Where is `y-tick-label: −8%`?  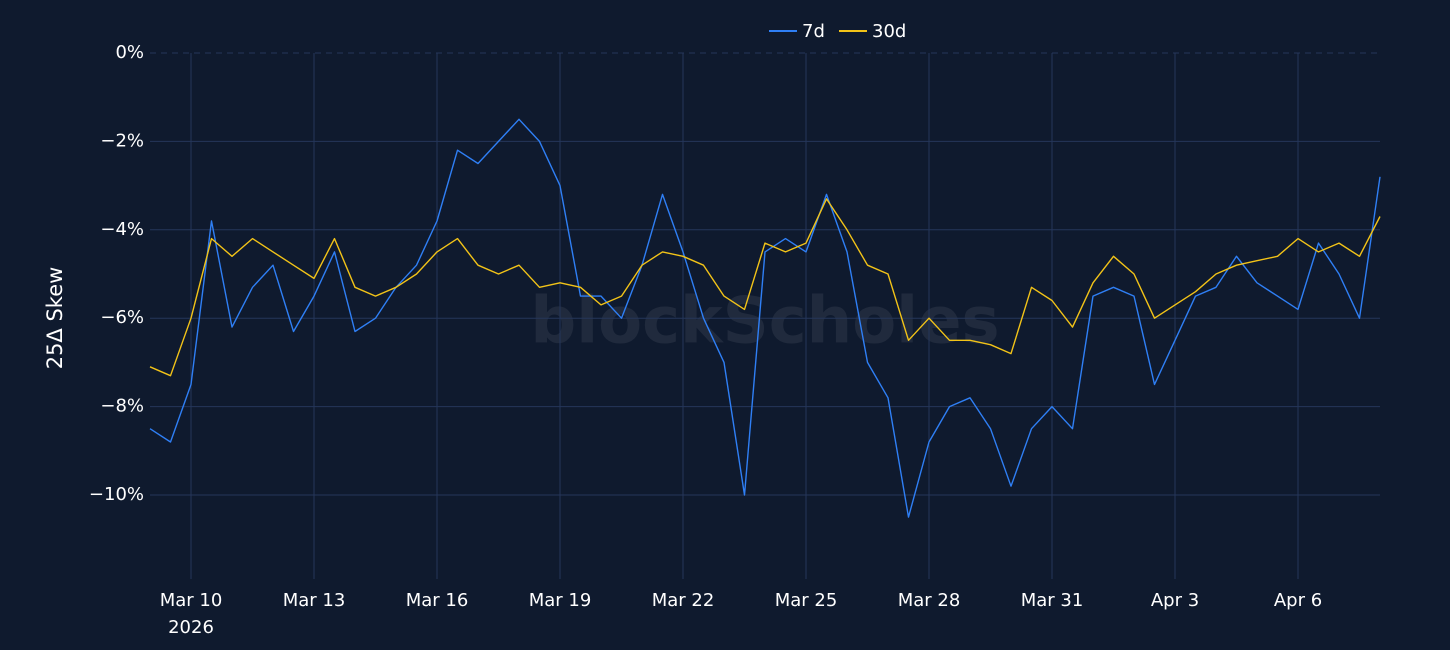 y-tick-label: −8% is located at coordinates (122, 406).